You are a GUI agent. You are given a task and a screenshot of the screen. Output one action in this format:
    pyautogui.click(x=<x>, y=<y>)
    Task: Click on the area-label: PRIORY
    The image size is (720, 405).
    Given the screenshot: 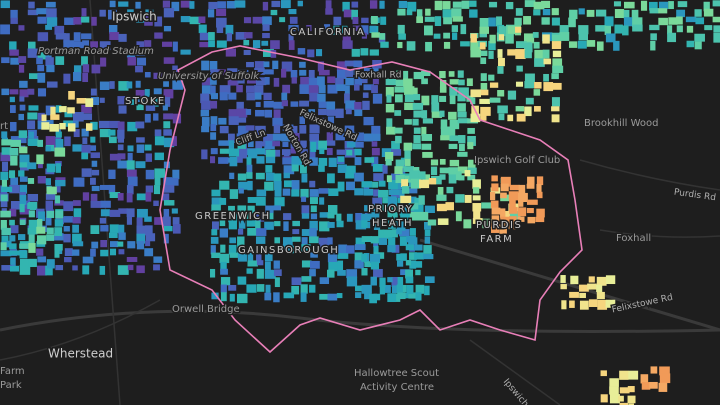 What is the action you would take?
    pyautogui.click(x=390, y=209)
    